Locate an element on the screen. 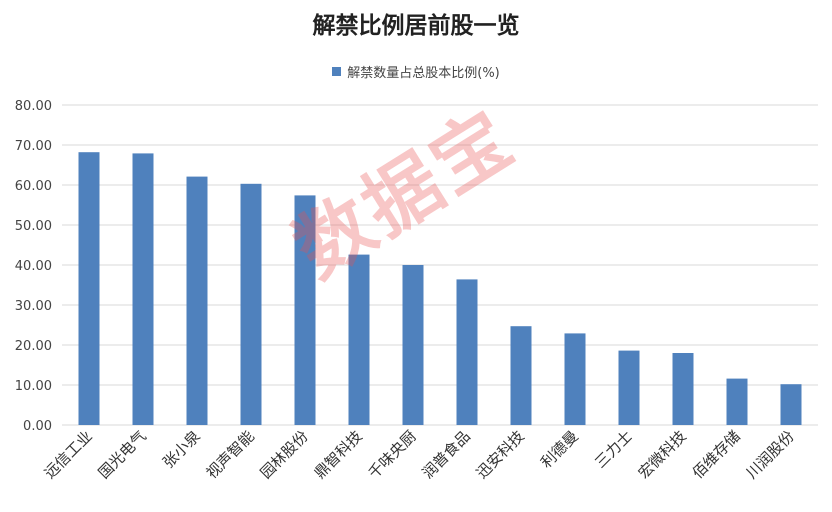 This screenshot has height=512, width=832. y-tick-label: 80.00 is located at coordinates (33, 106).